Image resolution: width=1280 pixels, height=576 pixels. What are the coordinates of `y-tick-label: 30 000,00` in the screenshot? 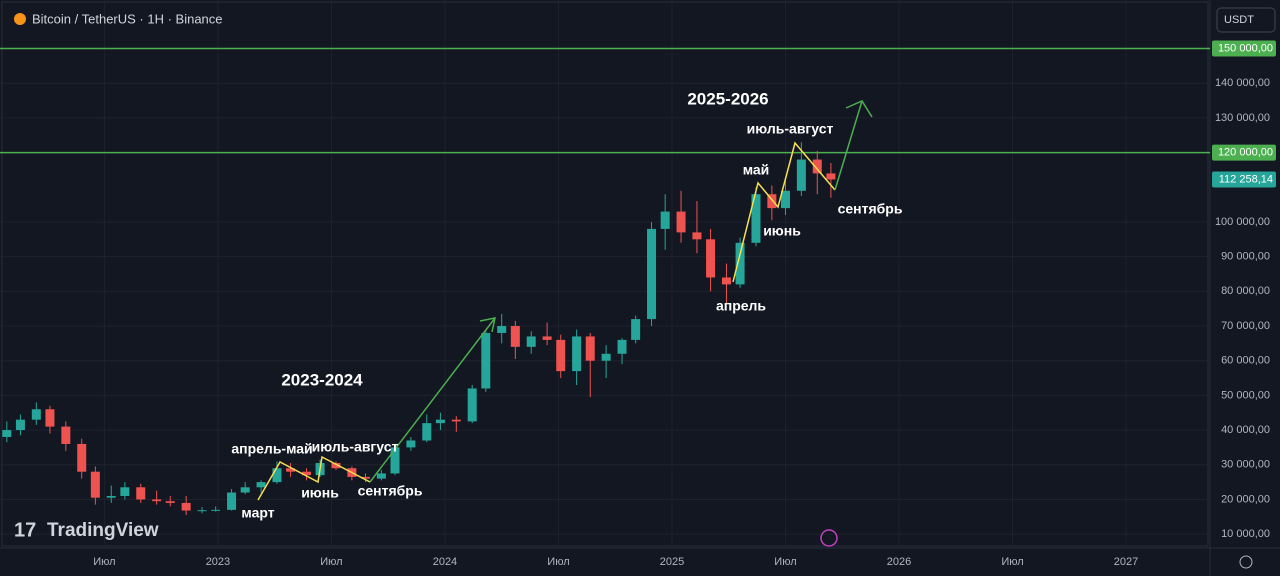 It's located at (1245, 465).